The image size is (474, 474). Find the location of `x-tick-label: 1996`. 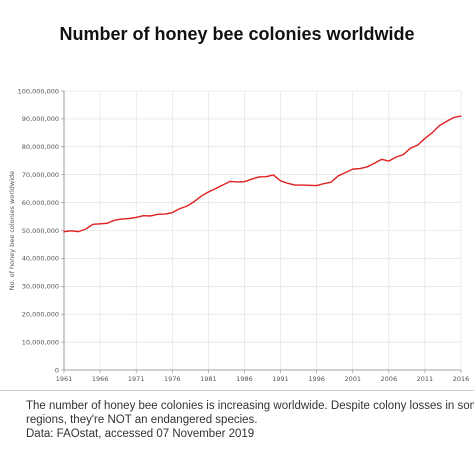

x-tick-label: 1996 is located at coordinates (316, 379).